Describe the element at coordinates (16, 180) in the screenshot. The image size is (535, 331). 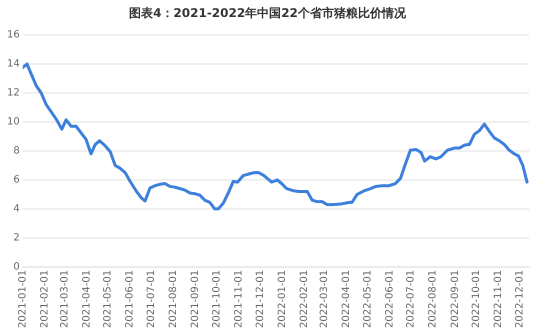
I see `y-tick-label: 6` at that location.